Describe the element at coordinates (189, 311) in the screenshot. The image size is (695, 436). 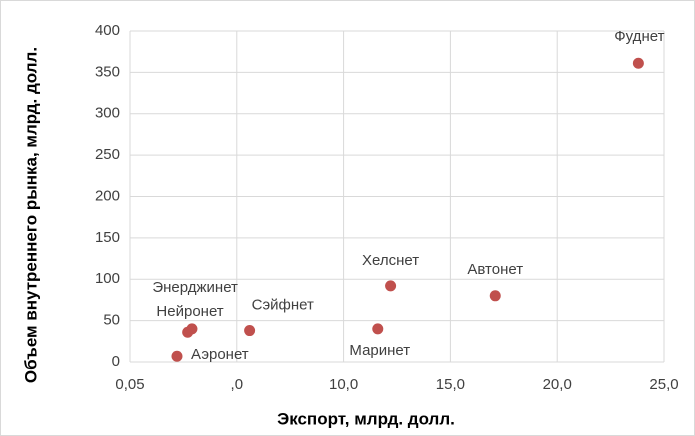
I see `point-label: Нейронет` at that location.